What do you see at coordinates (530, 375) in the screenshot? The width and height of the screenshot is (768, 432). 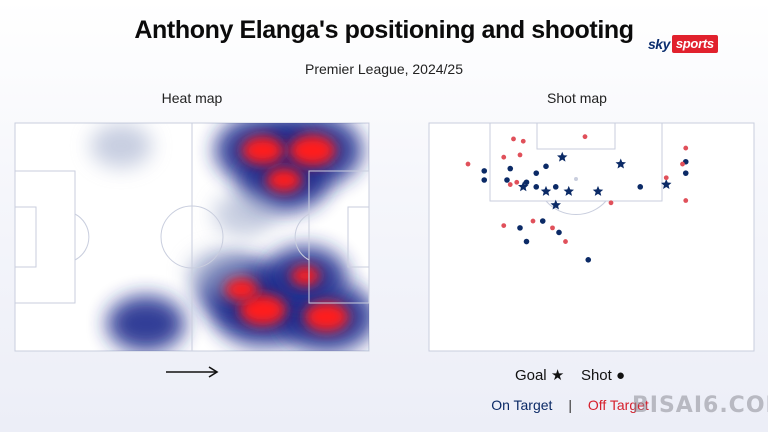 I see `legend-goal-label: Goal` at bounding box center [530, 375].